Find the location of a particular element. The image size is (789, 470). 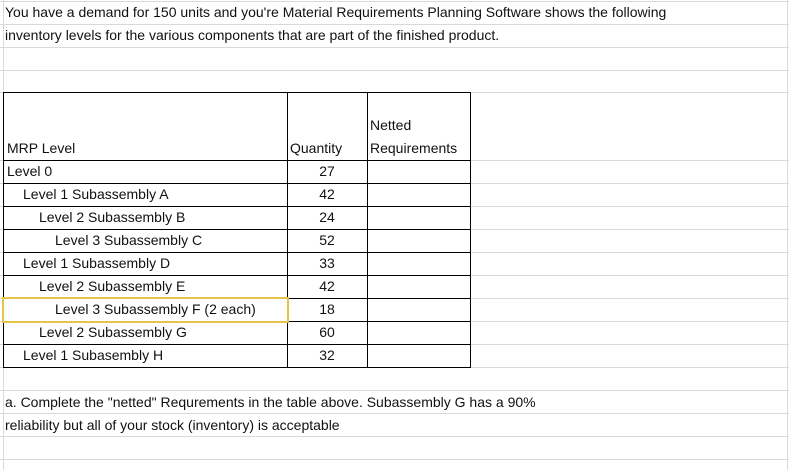

quantity: 18 is located at coordinates (327, 309).